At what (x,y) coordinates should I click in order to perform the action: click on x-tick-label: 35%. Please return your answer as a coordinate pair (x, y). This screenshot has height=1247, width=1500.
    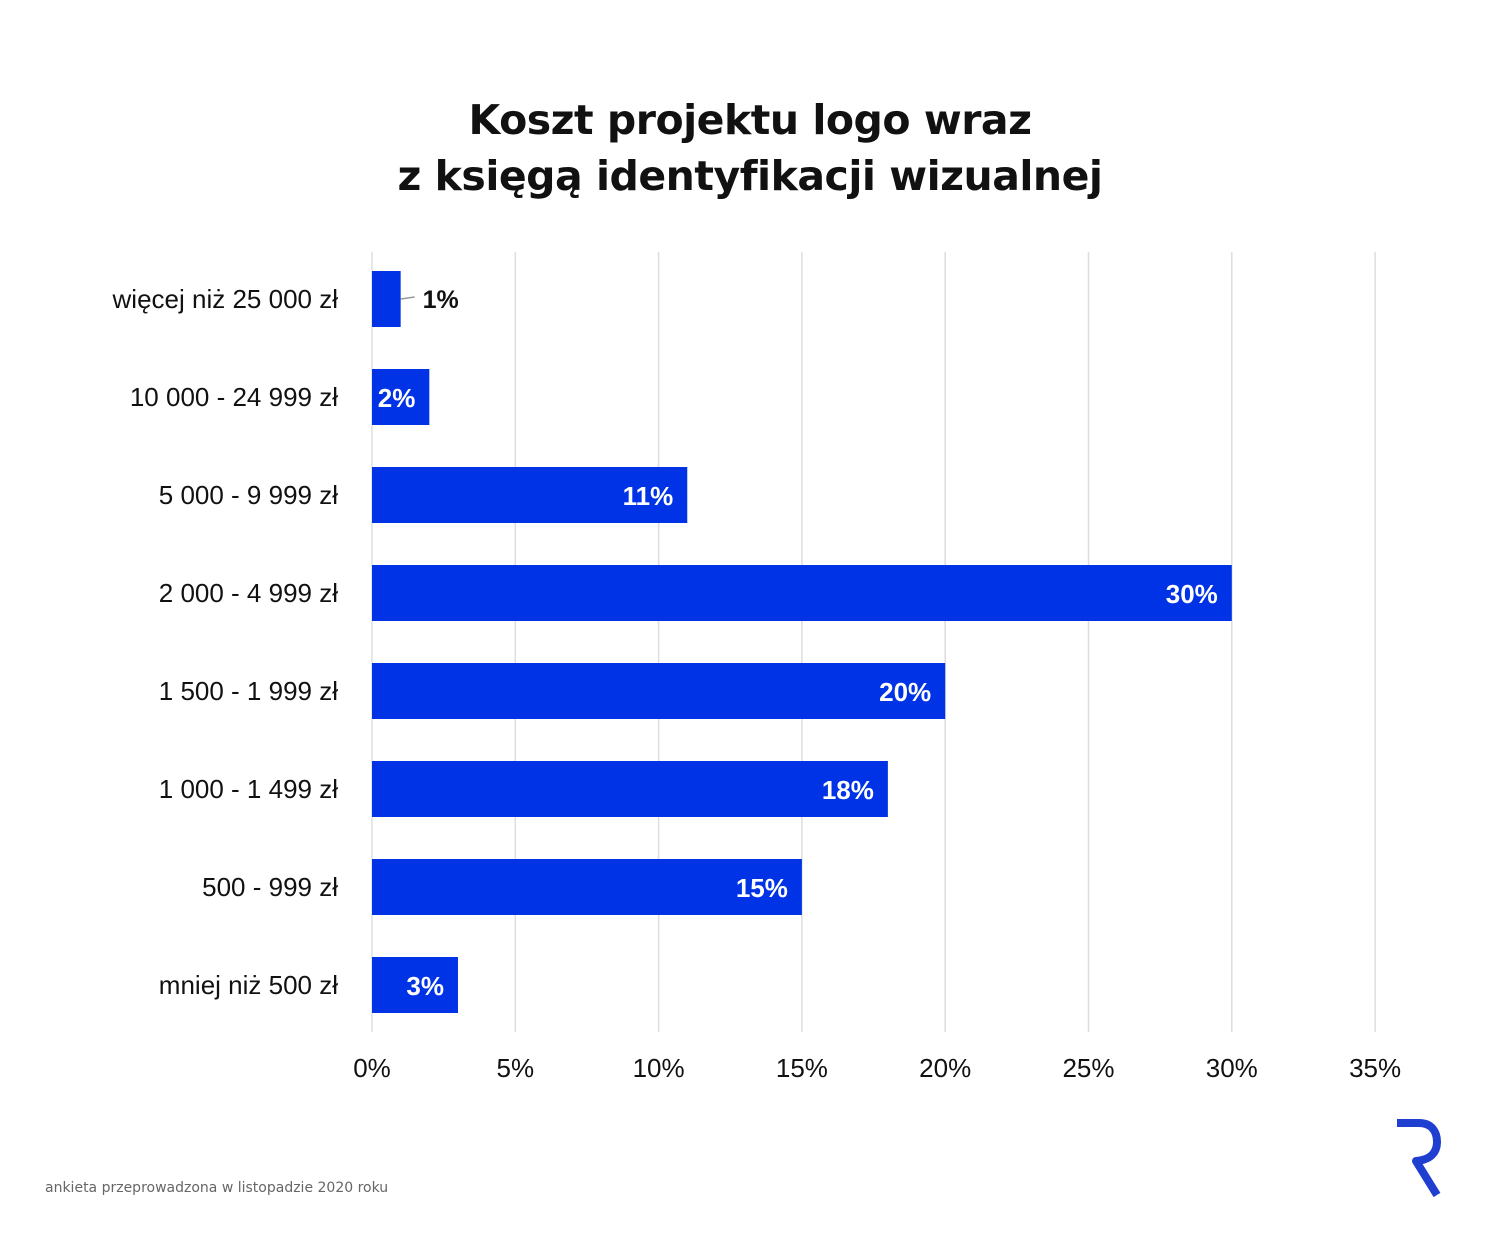
    Looking at the image, I should click on (1375, 1068).